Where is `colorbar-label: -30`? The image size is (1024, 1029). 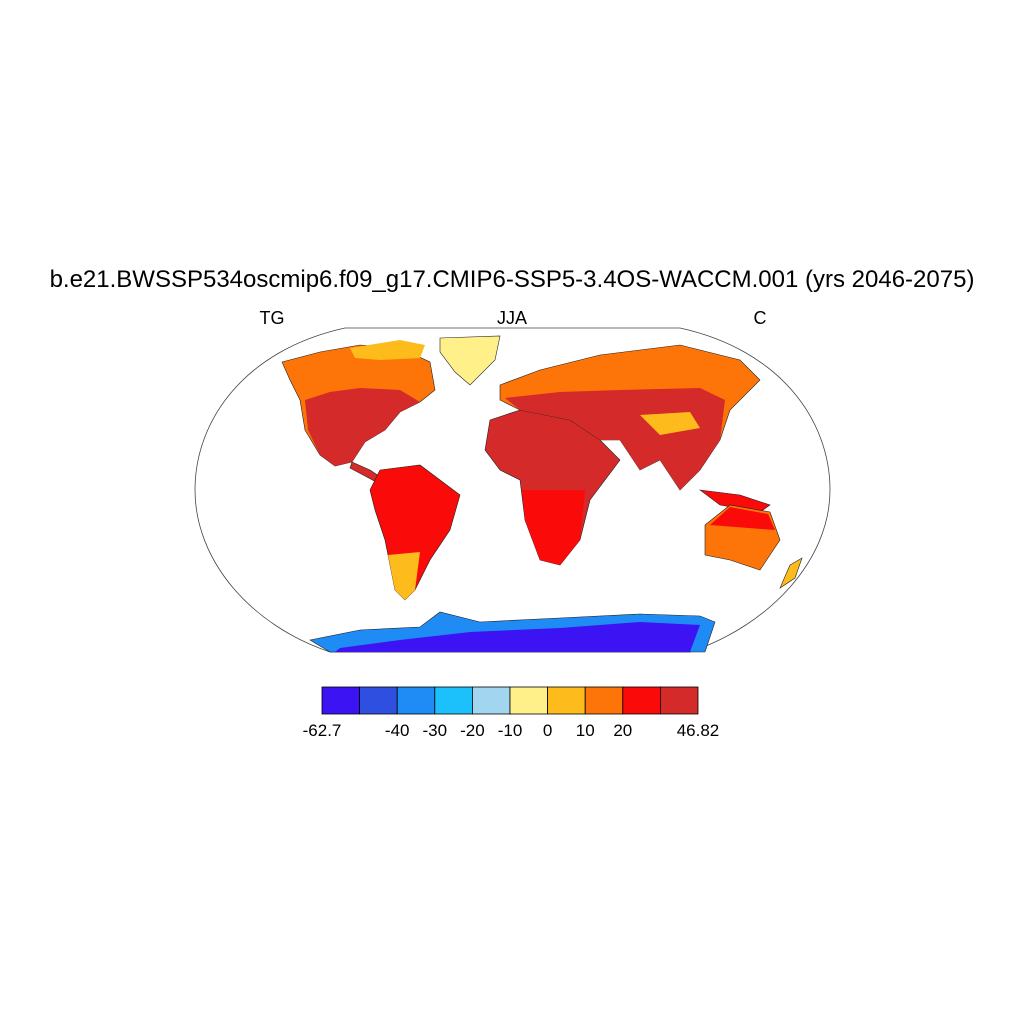
colorbar-label: -30 is located at coordinates (435, 730).